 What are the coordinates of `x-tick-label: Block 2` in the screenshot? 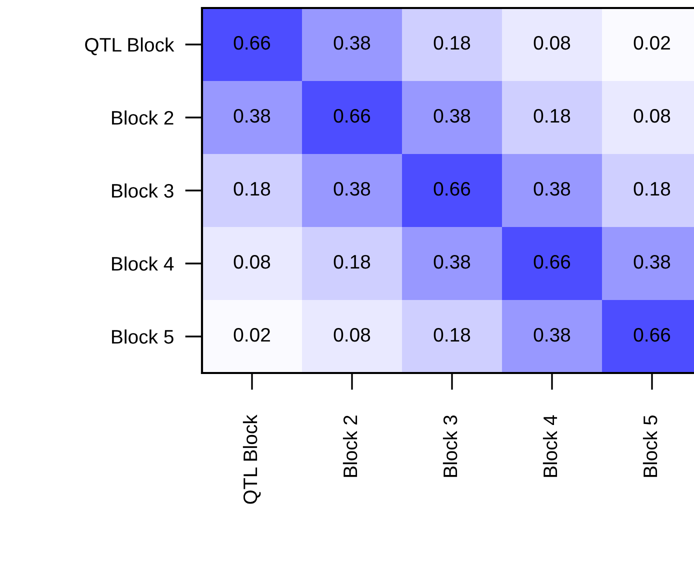 It's located at (350, 446).